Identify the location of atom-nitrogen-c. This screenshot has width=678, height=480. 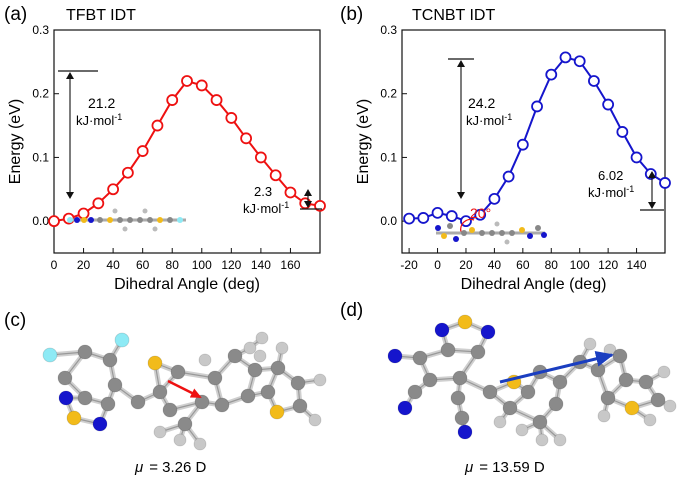
(100, 424).